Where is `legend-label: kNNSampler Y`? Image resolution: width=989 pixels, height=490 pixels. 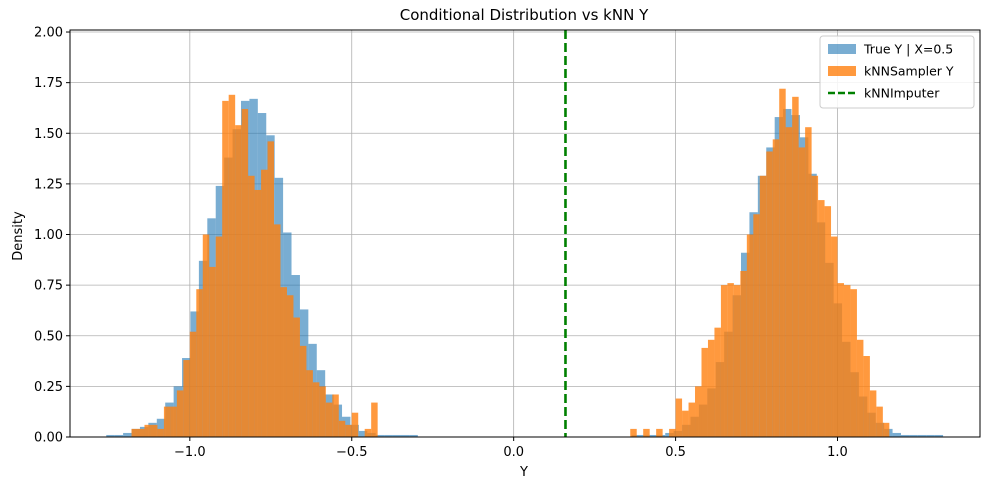 legend-label: kNNSampler Y is located at coordinates (909, 71).